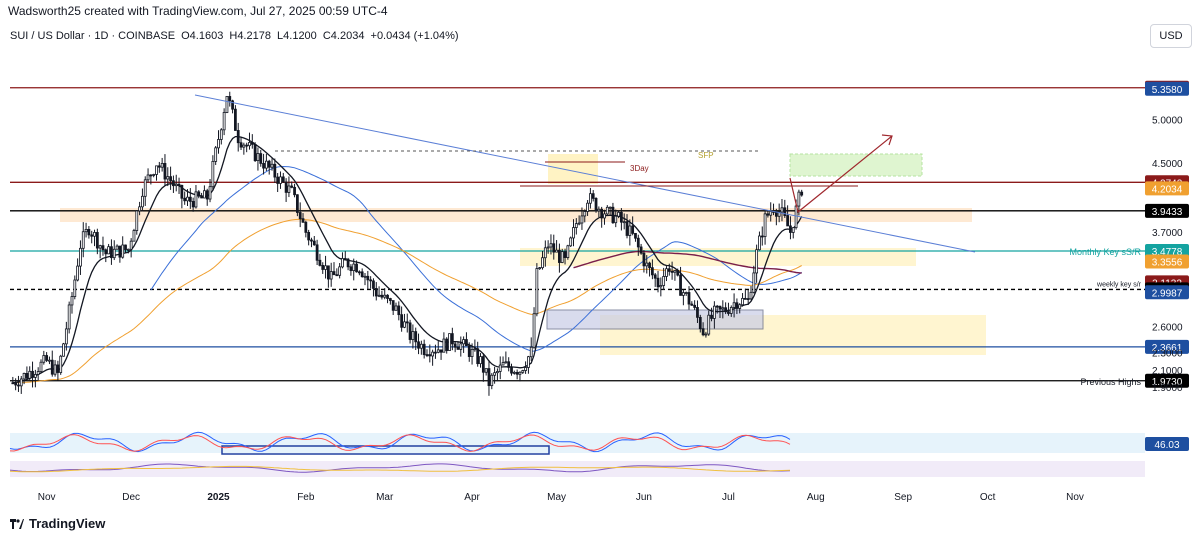 The height and width of the screenshot is (539, 1200). What do you see at coordinates (400, 469) in the screenshot?
I see `rsi-ma-line` at bounding box center [400, 469].